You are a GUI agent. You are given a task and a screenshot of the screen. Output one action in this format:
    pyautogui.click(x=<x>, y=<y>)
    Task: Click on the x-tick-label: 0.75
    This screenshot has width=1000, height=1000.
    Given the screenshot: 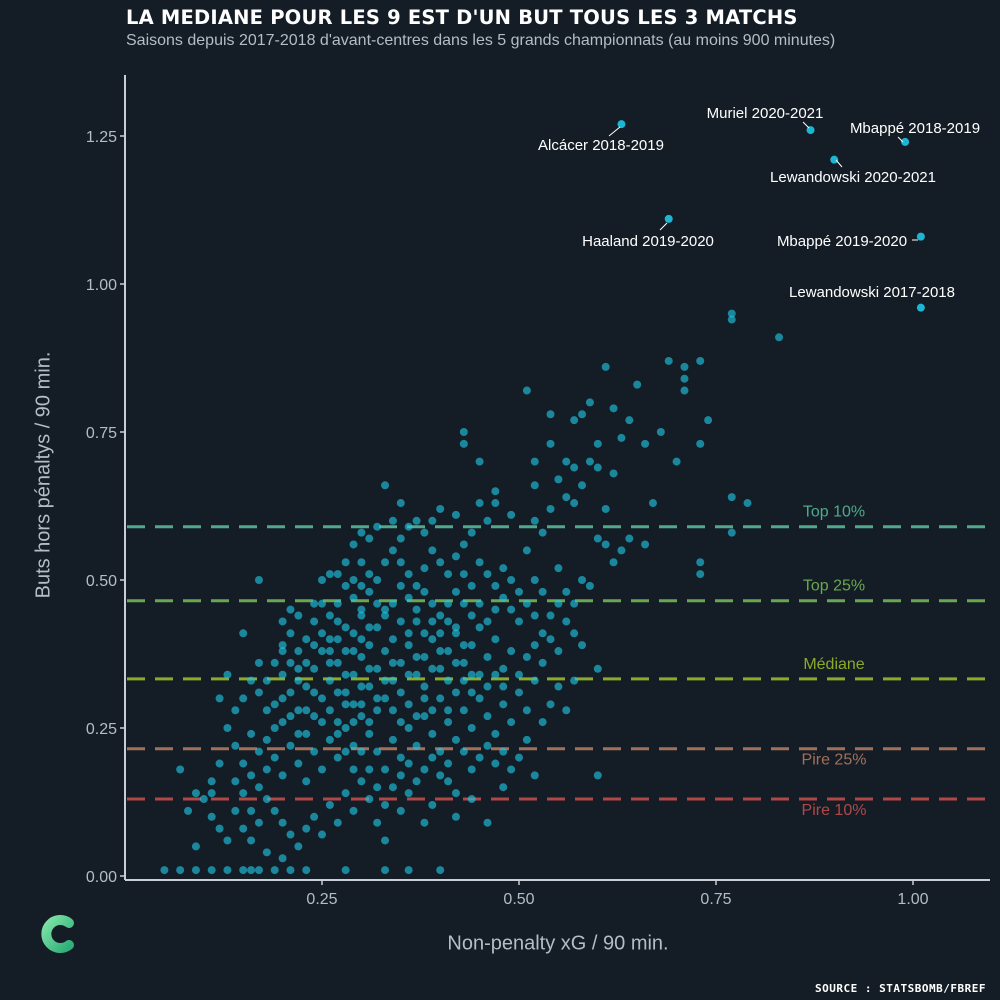 What is the action you would take?
    pyautogui.click(x=715, y=899)
    